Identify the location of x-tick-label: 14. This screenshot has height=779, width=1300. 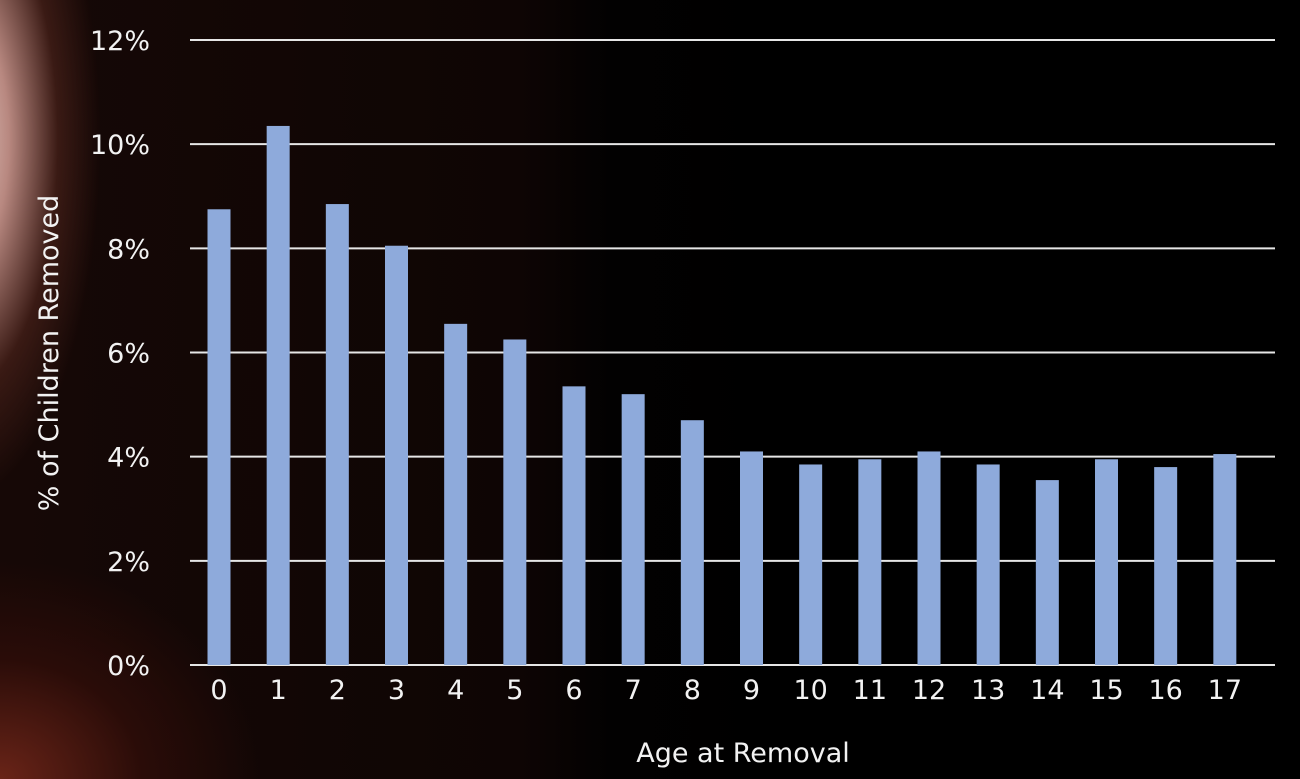
(1047, 690).